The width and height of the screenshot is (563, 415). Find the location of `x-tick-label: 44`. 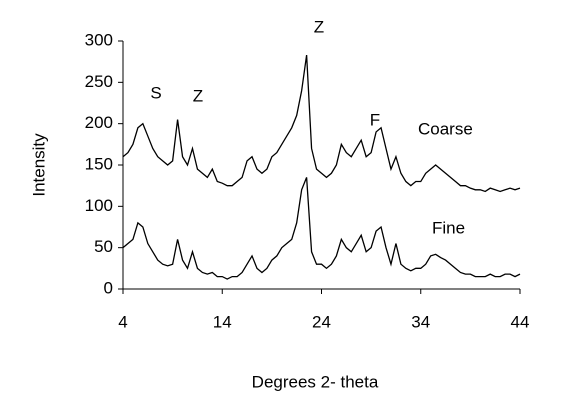

x-tick-label: 44 is located at coordinates (520, 321).